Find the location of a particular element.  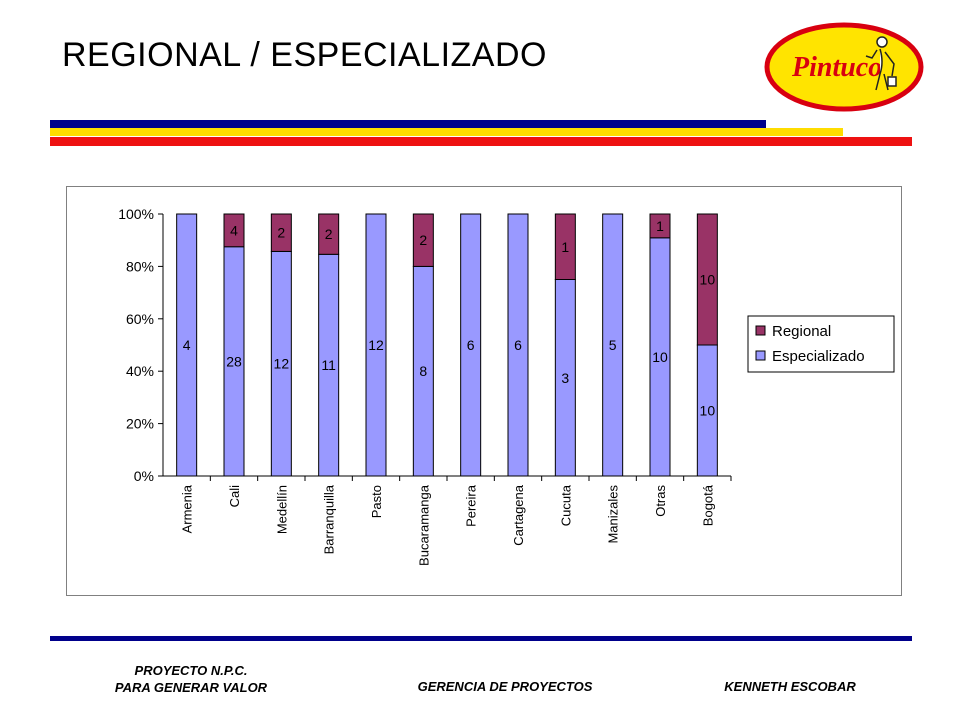

x-category-label: Manizales is located at coordinates (613, 514).